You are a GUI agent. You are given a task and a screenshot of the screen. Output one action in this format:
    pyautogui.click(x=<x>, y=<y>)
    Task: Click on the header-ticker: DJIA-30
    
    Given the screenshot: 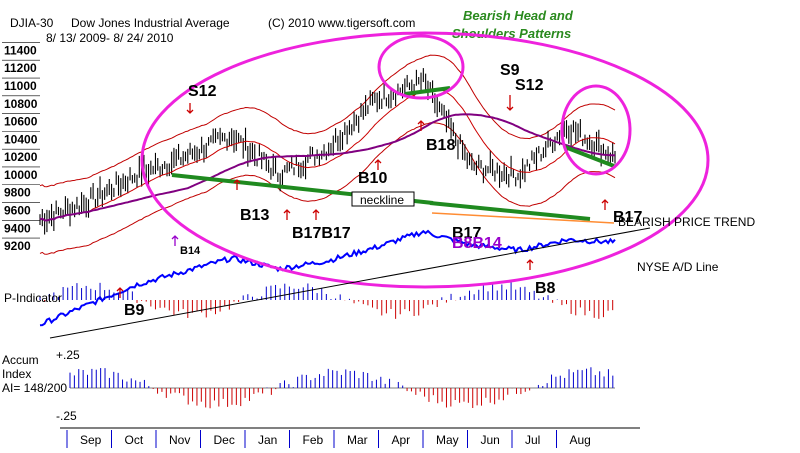 What is the action you would take?
    pyautogui.click(x=32, y=23)
    